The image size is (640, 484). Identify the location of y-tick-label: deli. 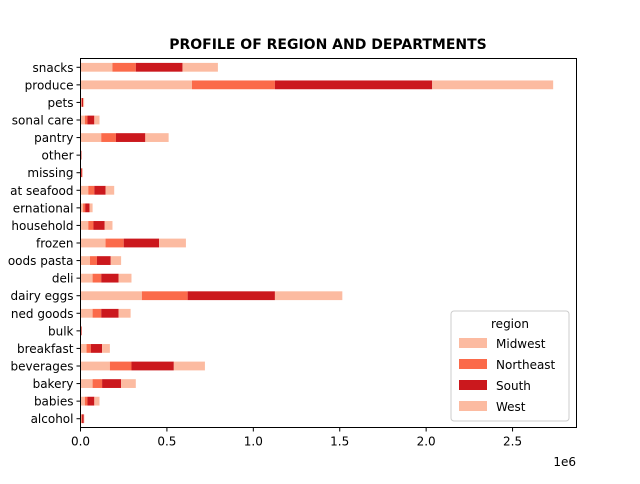
(63, 279).